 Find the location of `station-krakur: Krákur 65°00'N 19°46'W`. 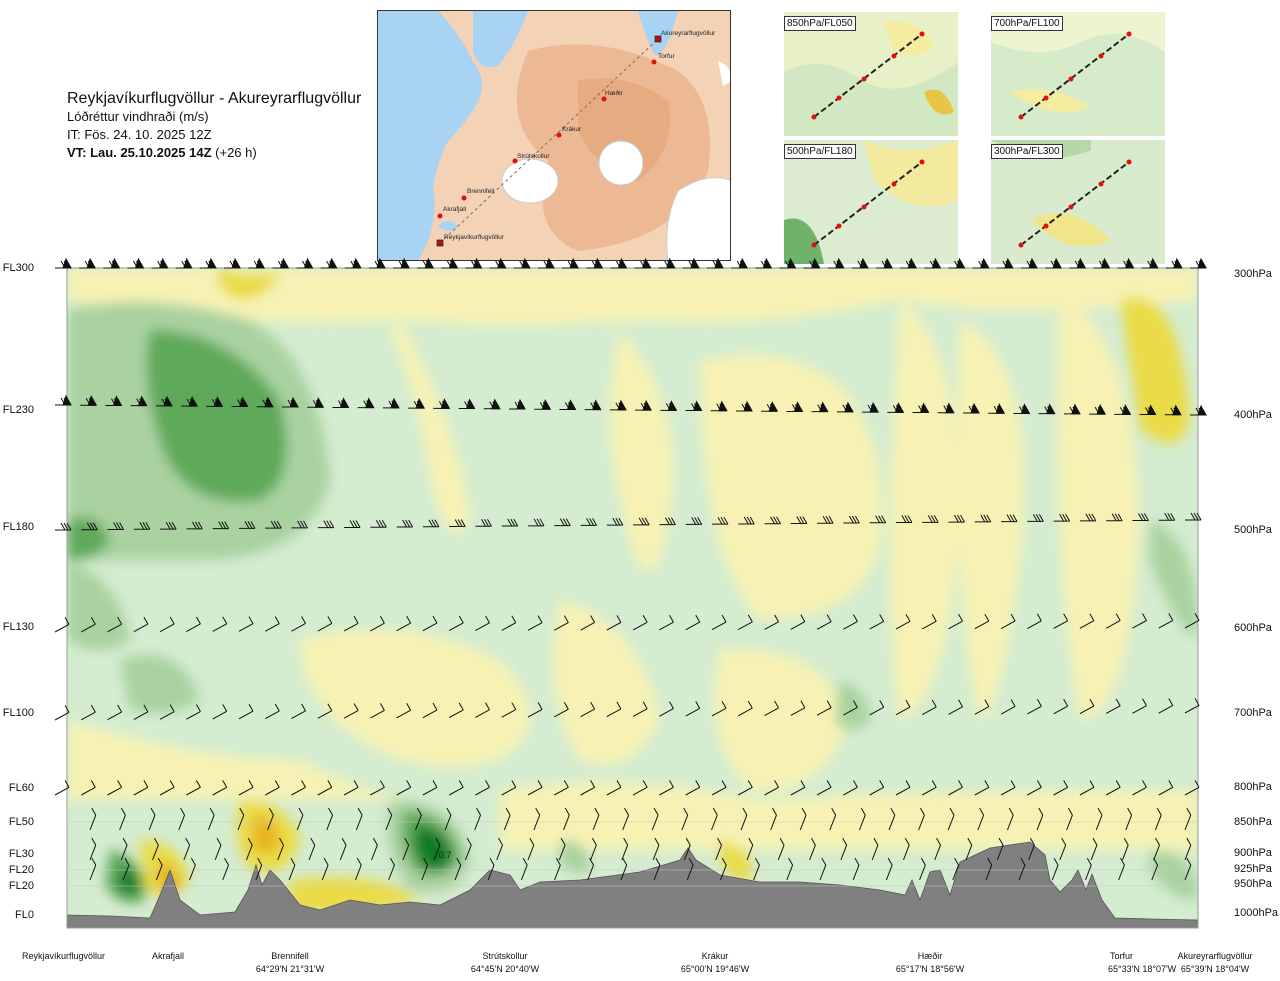

station-krakur: Krákur 65°00'N 19°46'W is located at coordinates (715, 963).